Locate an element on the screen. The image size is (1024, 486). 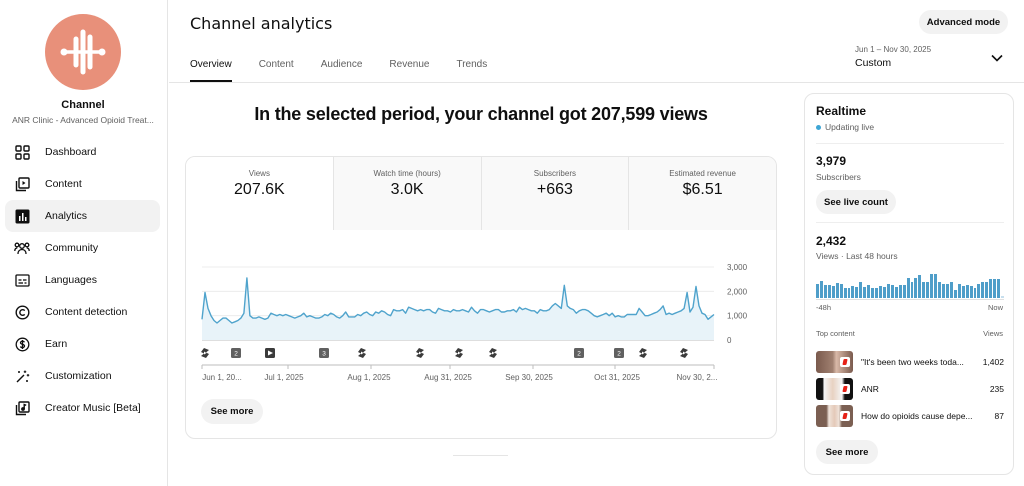
advanced-mode-button: Advanced mode is located at coordinates (963, 22).